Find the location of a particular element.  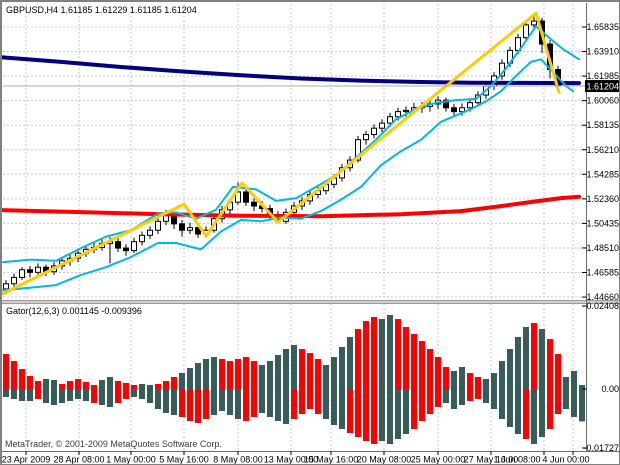

price-axis-label: 1.58135 is located at coordinates (602, 125).